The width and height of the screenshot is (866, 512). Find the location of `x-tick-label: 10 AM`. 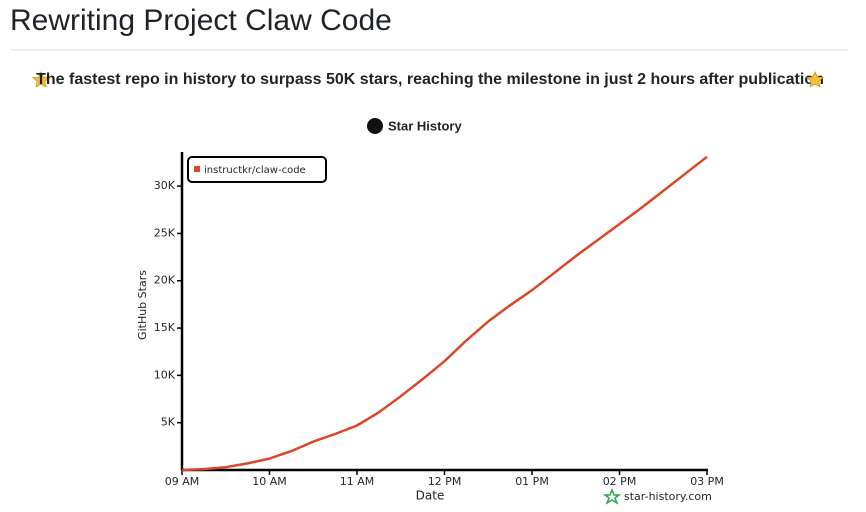

x-tick-label: 10 AM is located at coordinates (269, 481).